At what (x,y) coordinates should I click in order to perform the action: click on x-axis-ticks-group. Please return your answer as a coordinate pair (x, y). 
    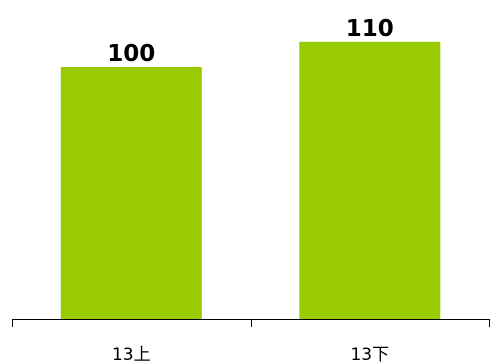
    Looking at the image, I should click on (251, 323).